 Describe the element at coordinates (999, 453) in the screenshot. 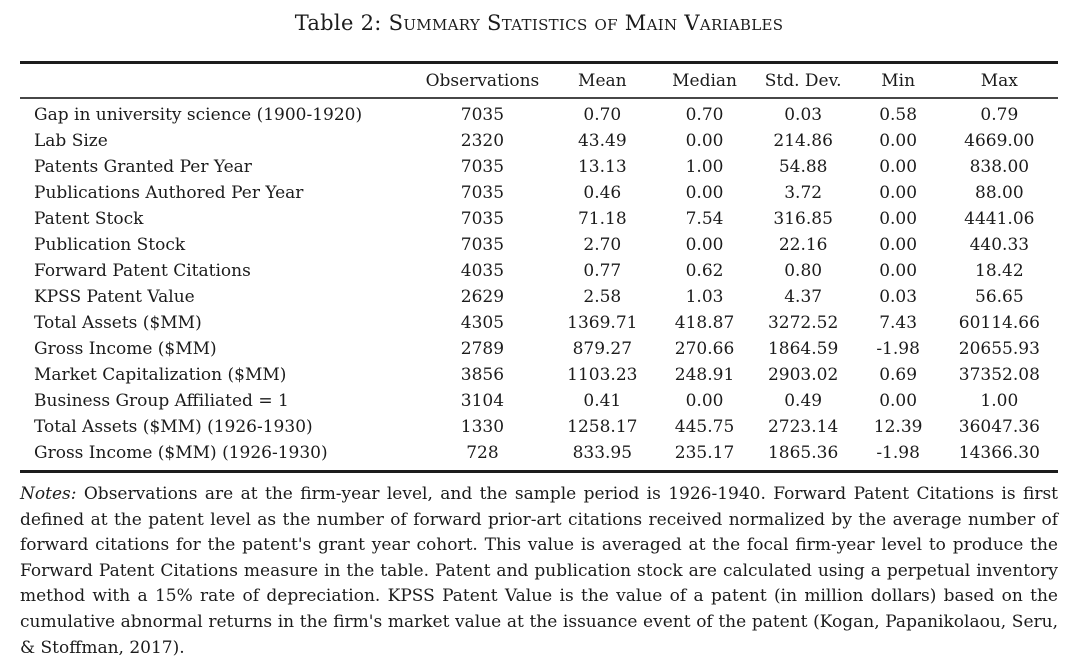

I see `cell-max: 14366.30` at that location.